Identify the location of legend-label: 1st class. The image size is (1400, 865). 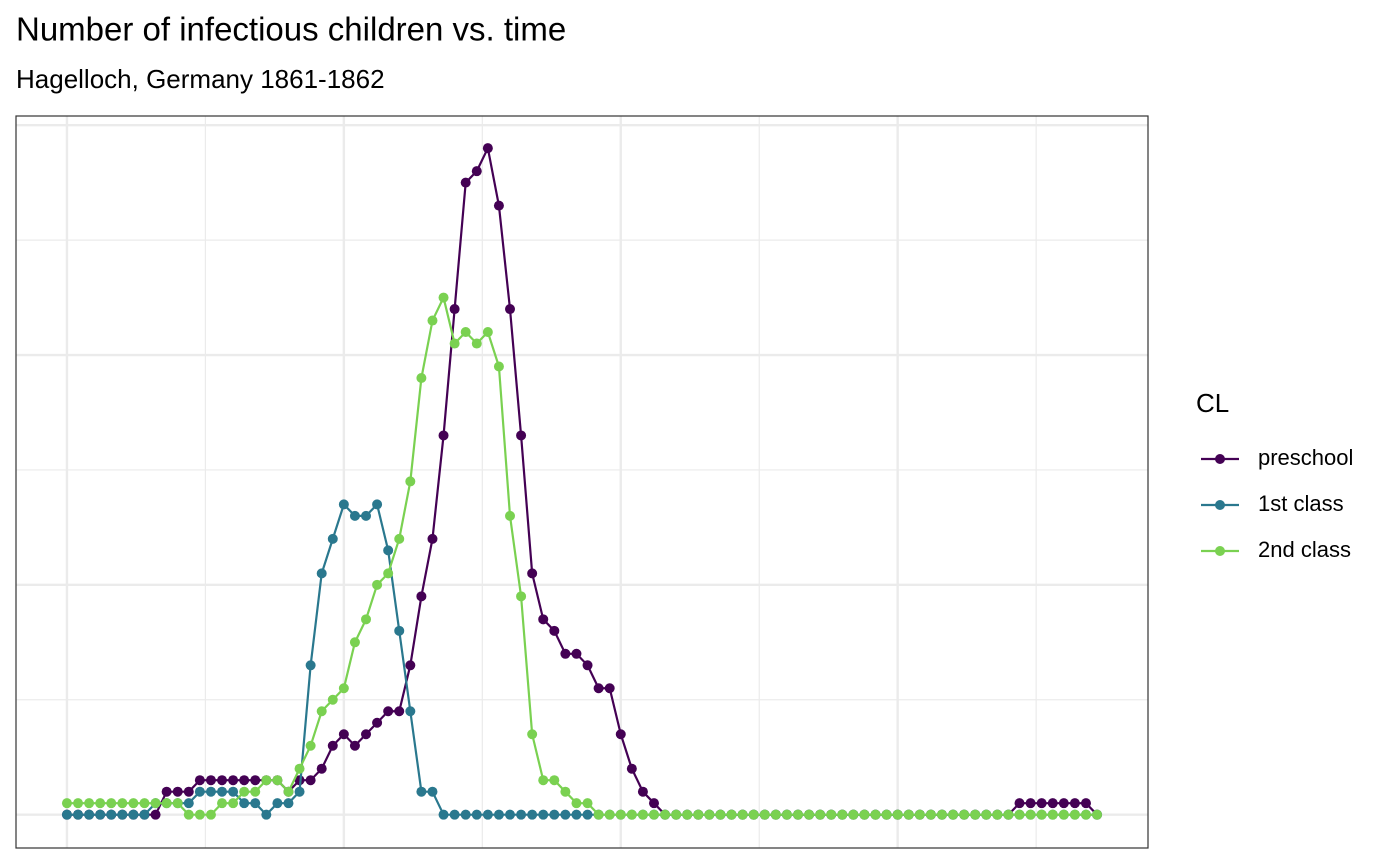
(1301, 503).